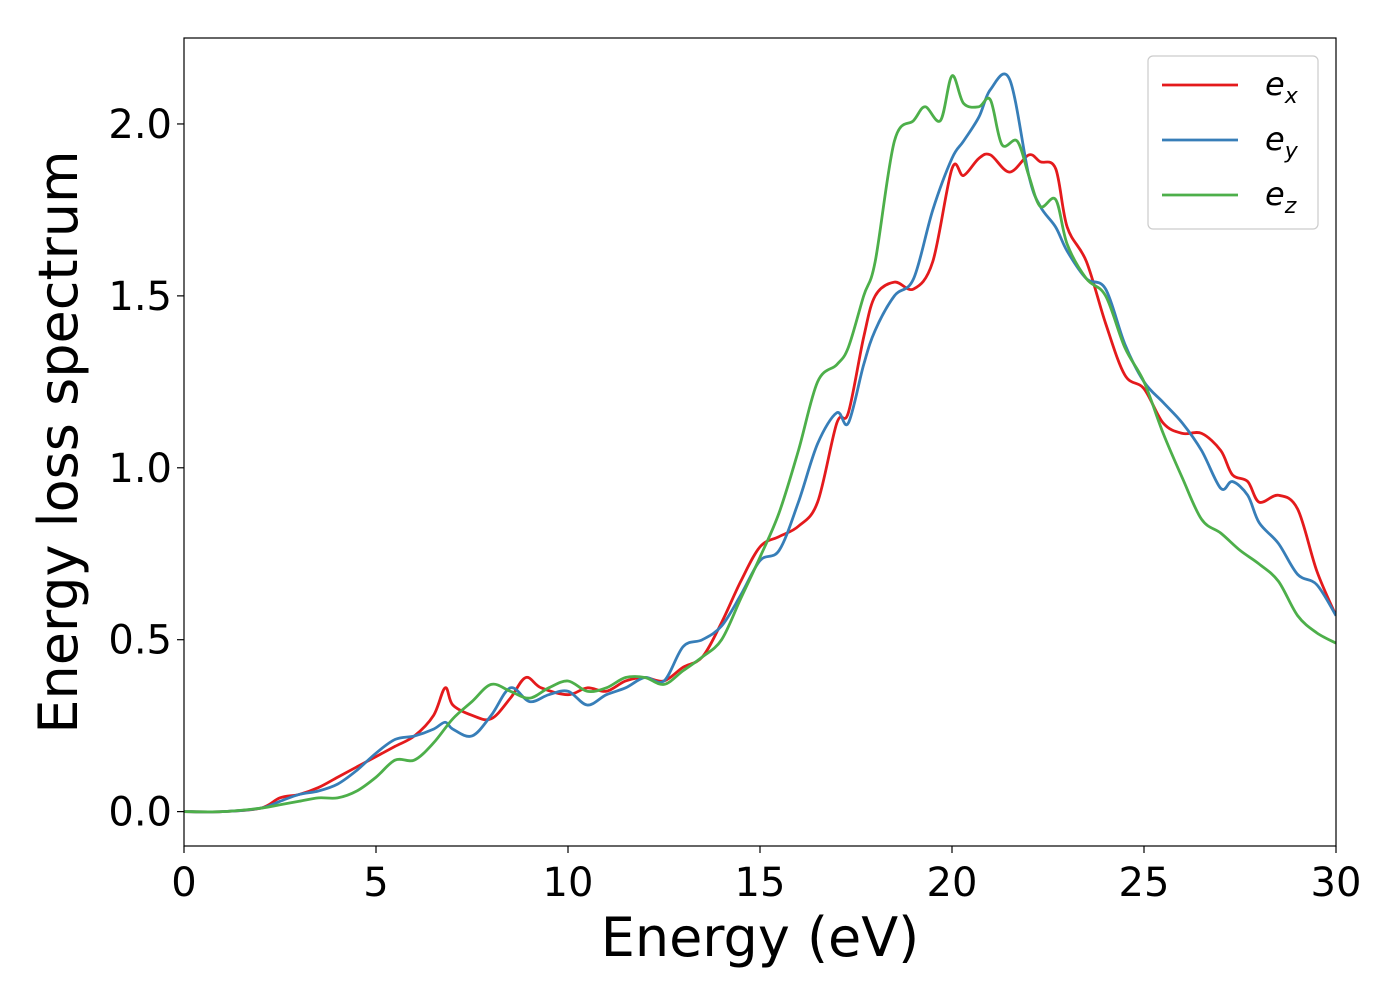 This screenshot has height=1000, width=1400. I want to click on y-tick-label: 1.5, so click(140, 297).